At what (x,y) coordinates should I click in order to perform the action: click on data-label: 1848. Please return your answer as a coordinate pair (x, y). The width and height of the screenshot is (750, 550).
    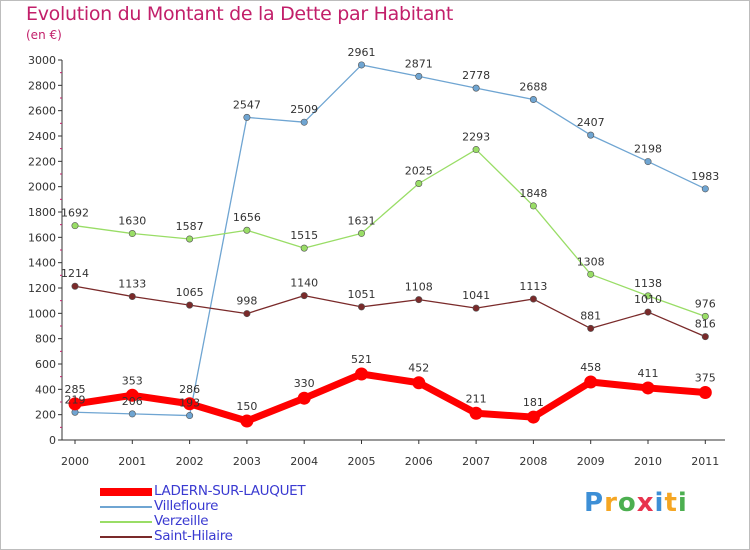
    Looking at the image, I should click on (533, 193).